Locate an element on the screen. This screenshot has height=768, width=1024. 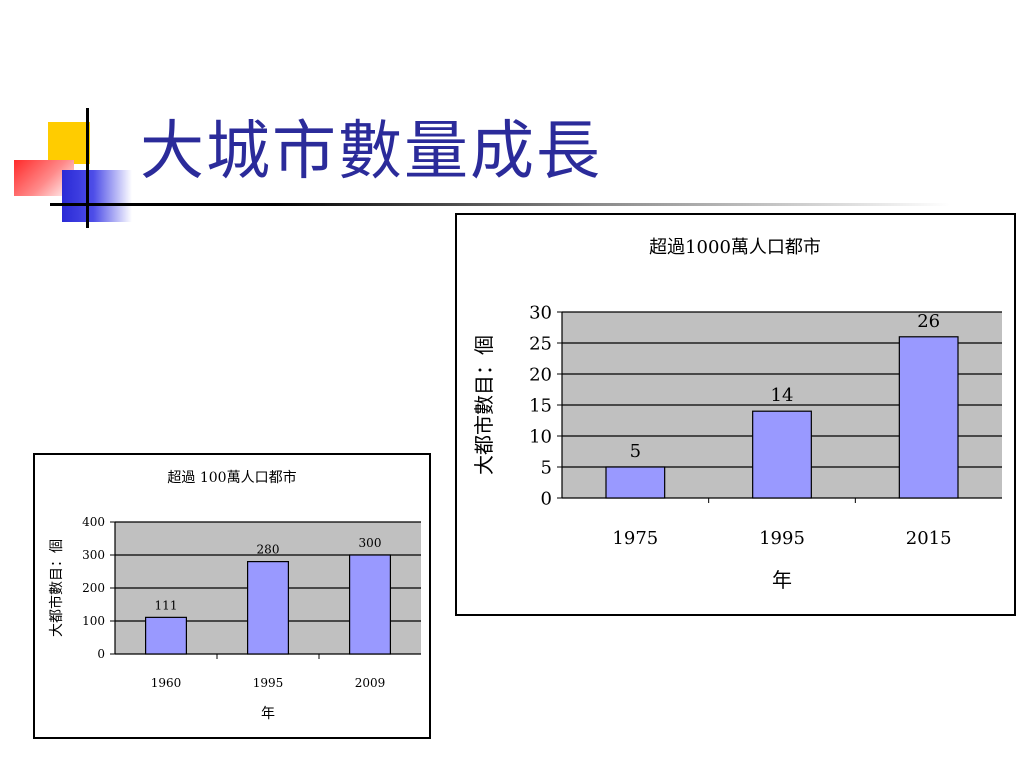
chart-small-data-label: 300 is located at coordinates (370, 543).